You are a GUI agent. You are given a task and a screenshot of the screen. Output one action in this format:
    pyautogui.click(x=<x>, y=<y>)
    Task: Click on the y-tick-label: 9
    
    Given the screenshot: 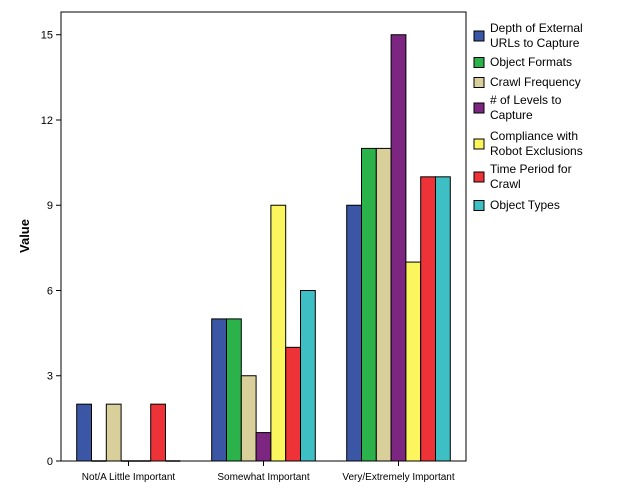 What is the action you would take?
    pyautogui.click(x=50, y=206)
    